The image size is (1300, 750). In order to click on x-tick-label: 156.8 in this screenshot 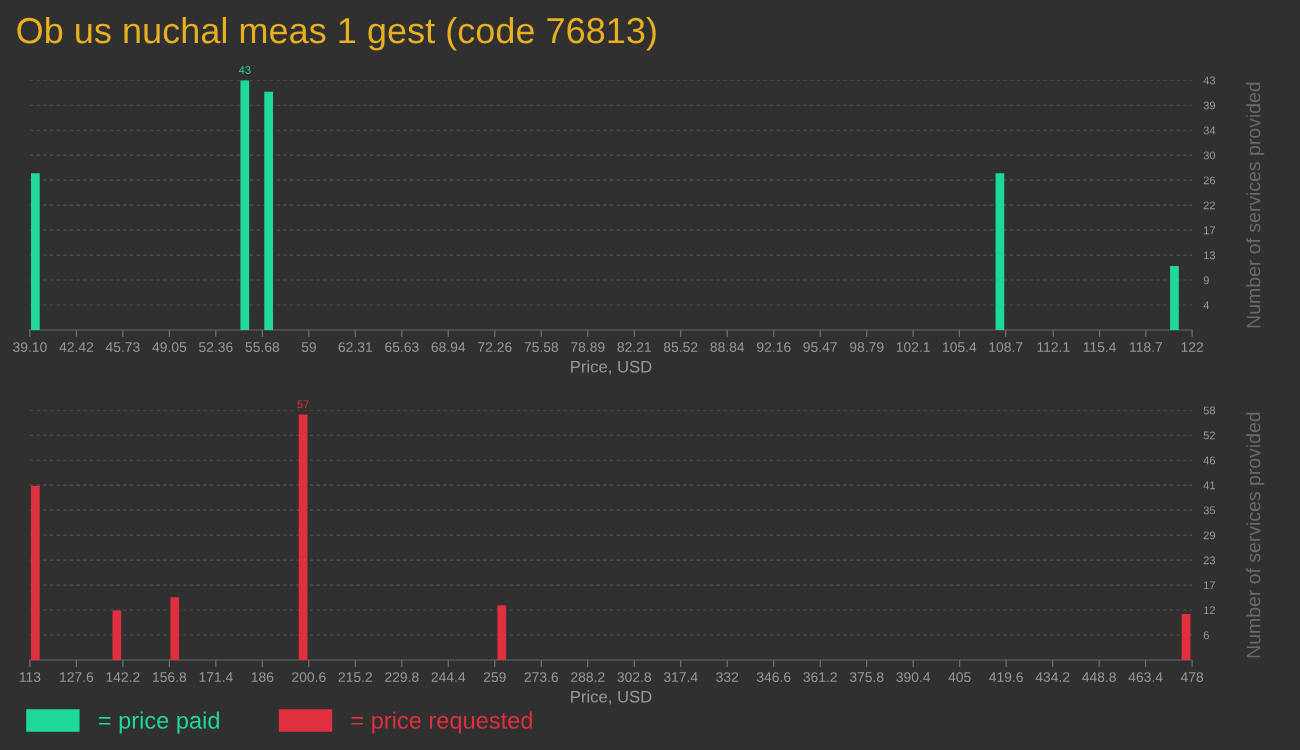, I will do `click(170, 677)`.